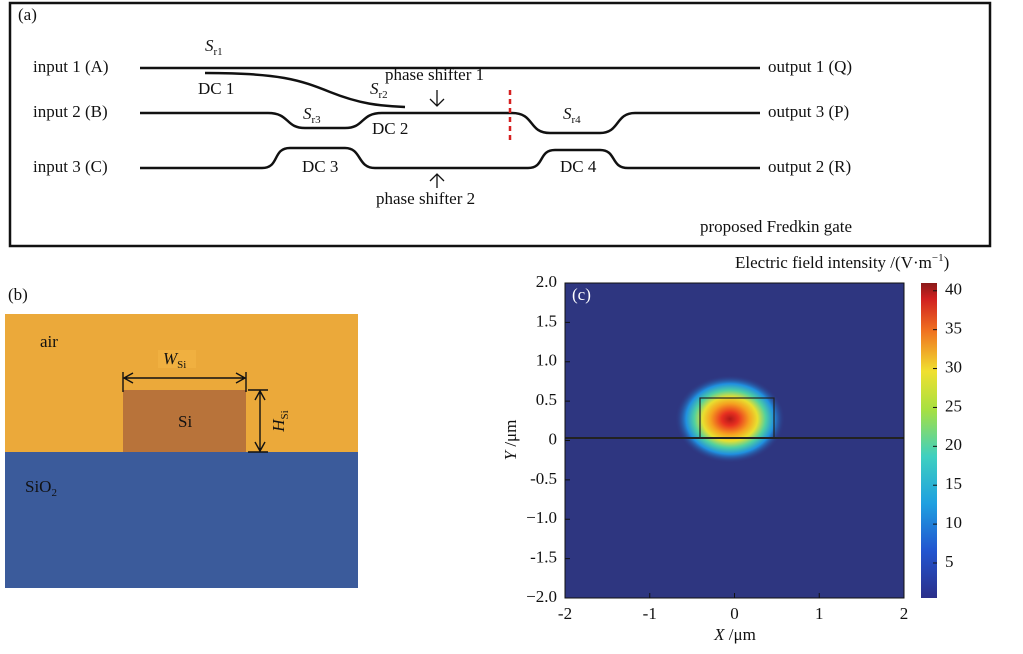 This screenshot has width=1023, height=654. I want to click on region-label: air, so click(49, 341).